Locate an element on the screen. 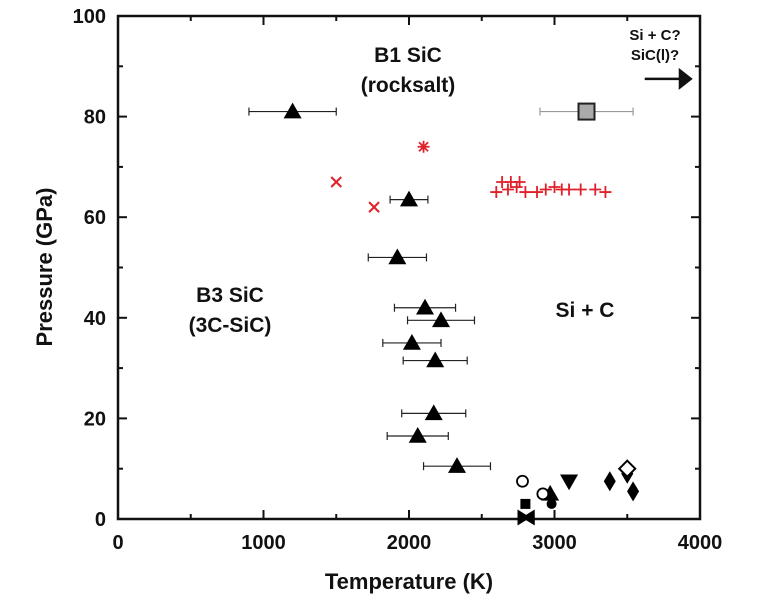  y-tick-label: 80 is located at coordinates (95, 118).